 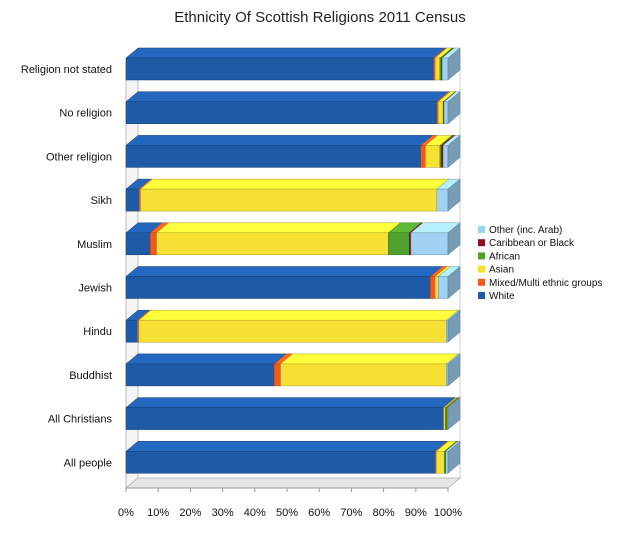 What do you see at coordinates (190, 513) in the screenshot?
I see `x-tick-label: 20%` at bounding box center [190, 513].